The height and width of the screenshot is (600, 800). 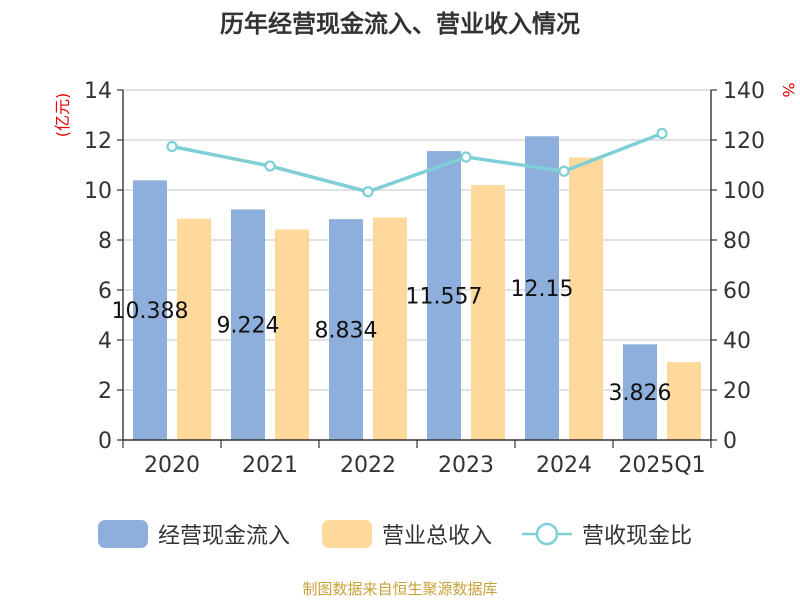 What do you see at coordinates (105, 241) in the screenshot?
I see `y-left-tick-label: 8` at bounding box center [105, 241].